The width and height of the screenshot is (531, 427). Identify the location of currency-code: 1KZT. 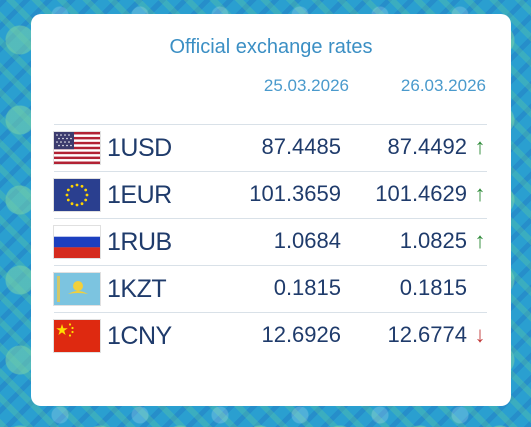
(137, 289).